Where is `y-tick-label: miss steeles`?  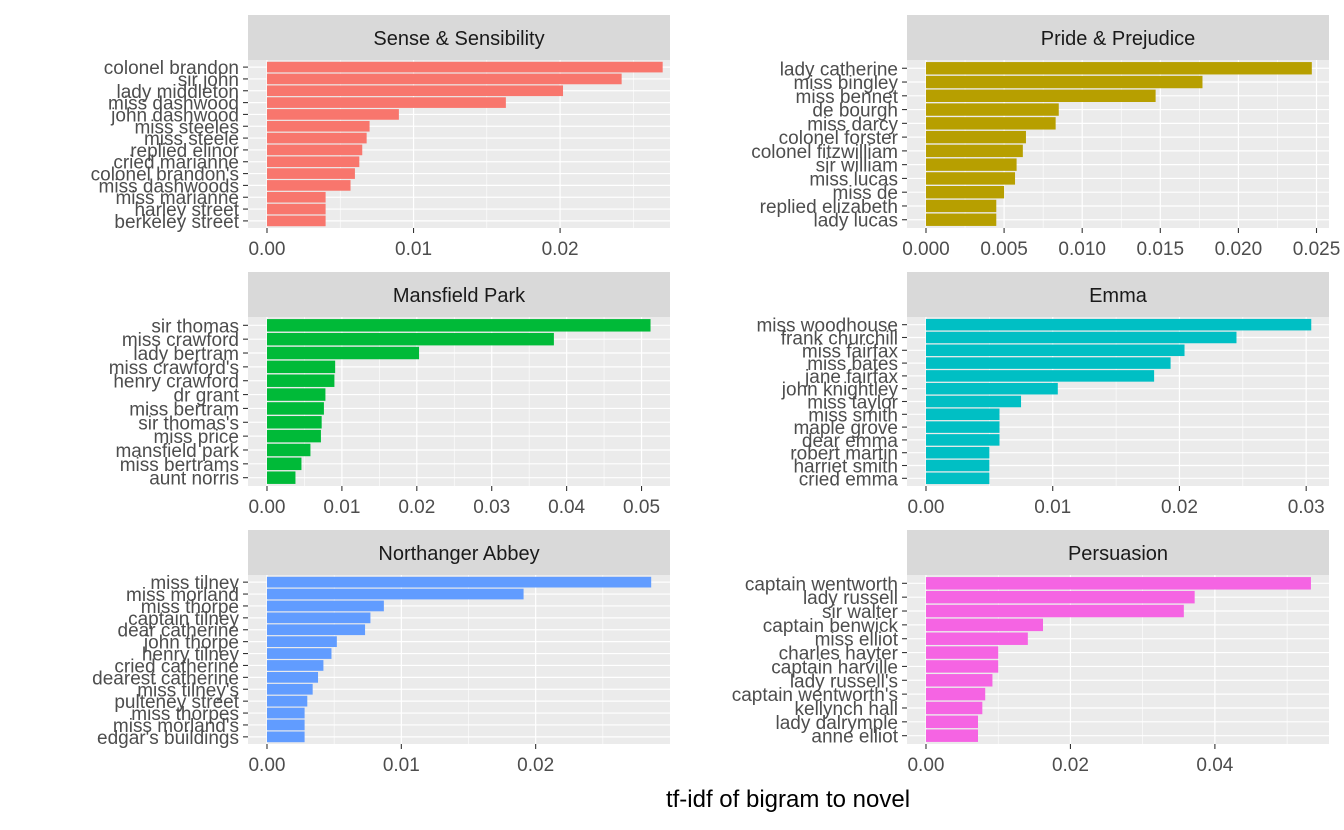 y-tick-label: miss steeles is located at coordinates (186, 127).